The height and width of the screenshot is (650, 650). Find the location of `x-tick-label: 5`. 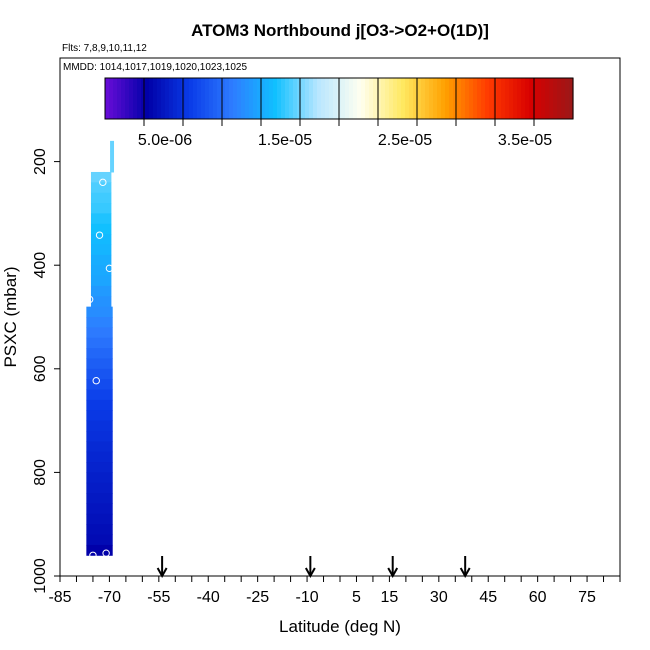

x-tick-label: 5 is located at coordinates (356, 597).